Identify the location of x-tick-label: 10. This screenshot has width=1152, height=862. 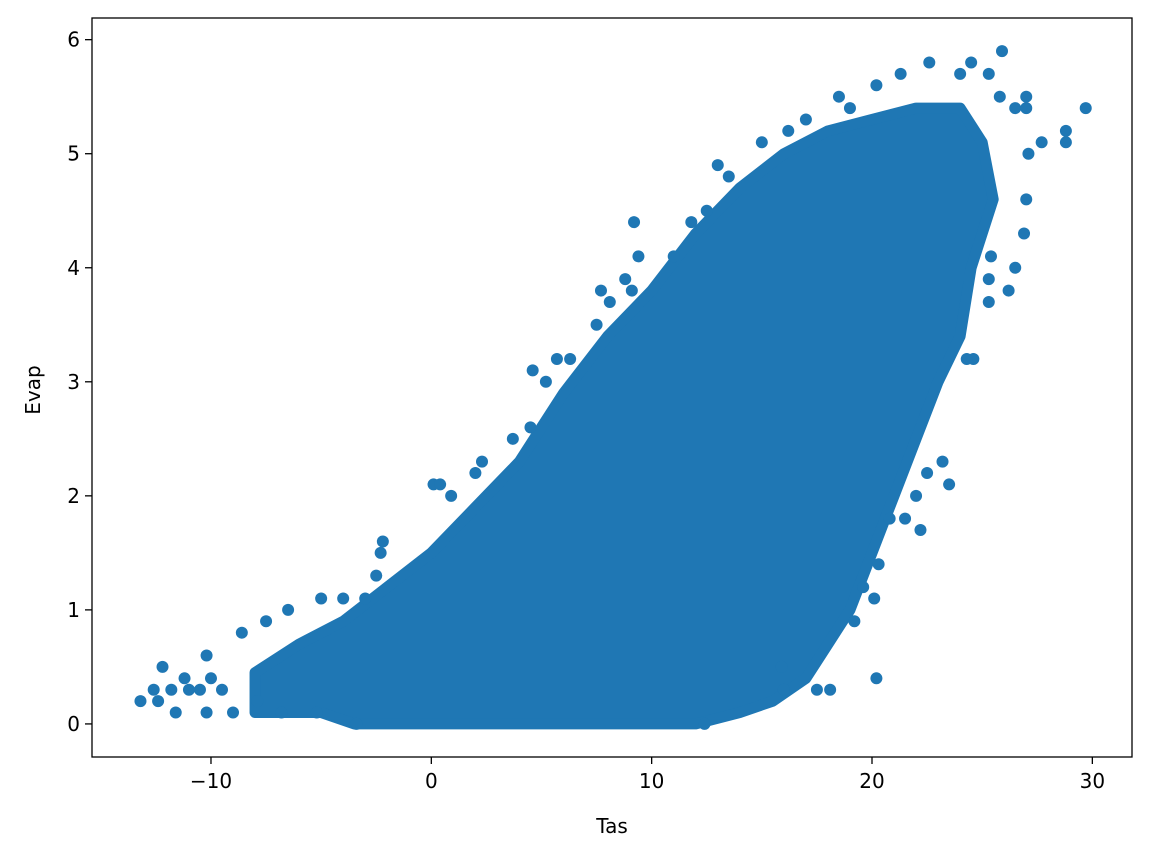
(651, 781).